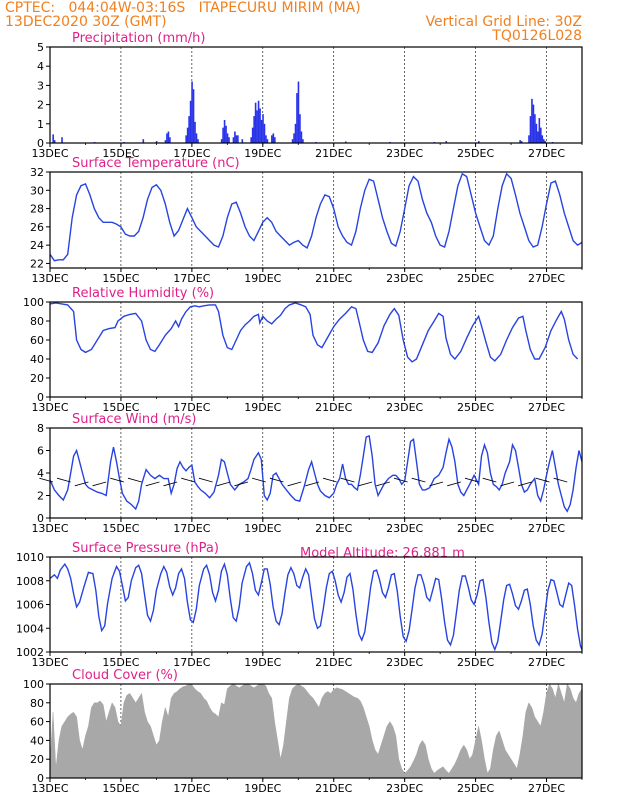 This screenshot has width=618, height=800. Describe the element at coordinates (120, 662) in the screenshot. I see `press-xtick-label: 15DEC` at that location.